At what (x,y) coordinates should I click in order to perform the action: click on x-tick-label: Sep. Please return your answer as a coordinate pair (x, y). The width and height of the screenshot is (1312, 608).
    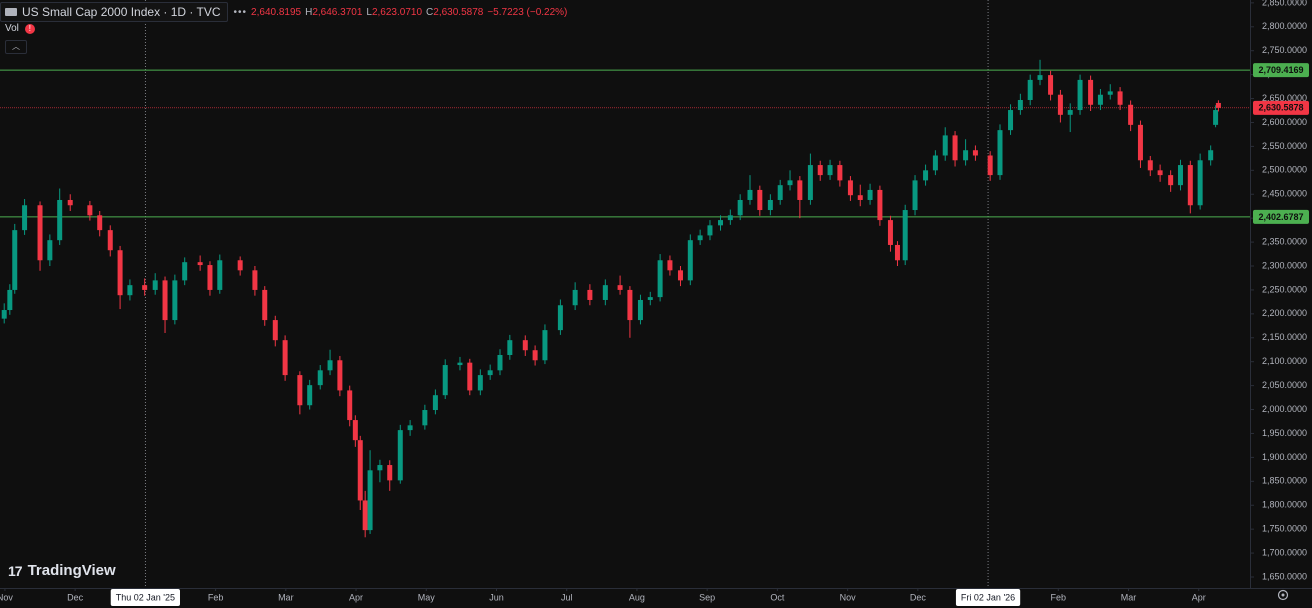
    Looking at the image, I should click on (707, 597).